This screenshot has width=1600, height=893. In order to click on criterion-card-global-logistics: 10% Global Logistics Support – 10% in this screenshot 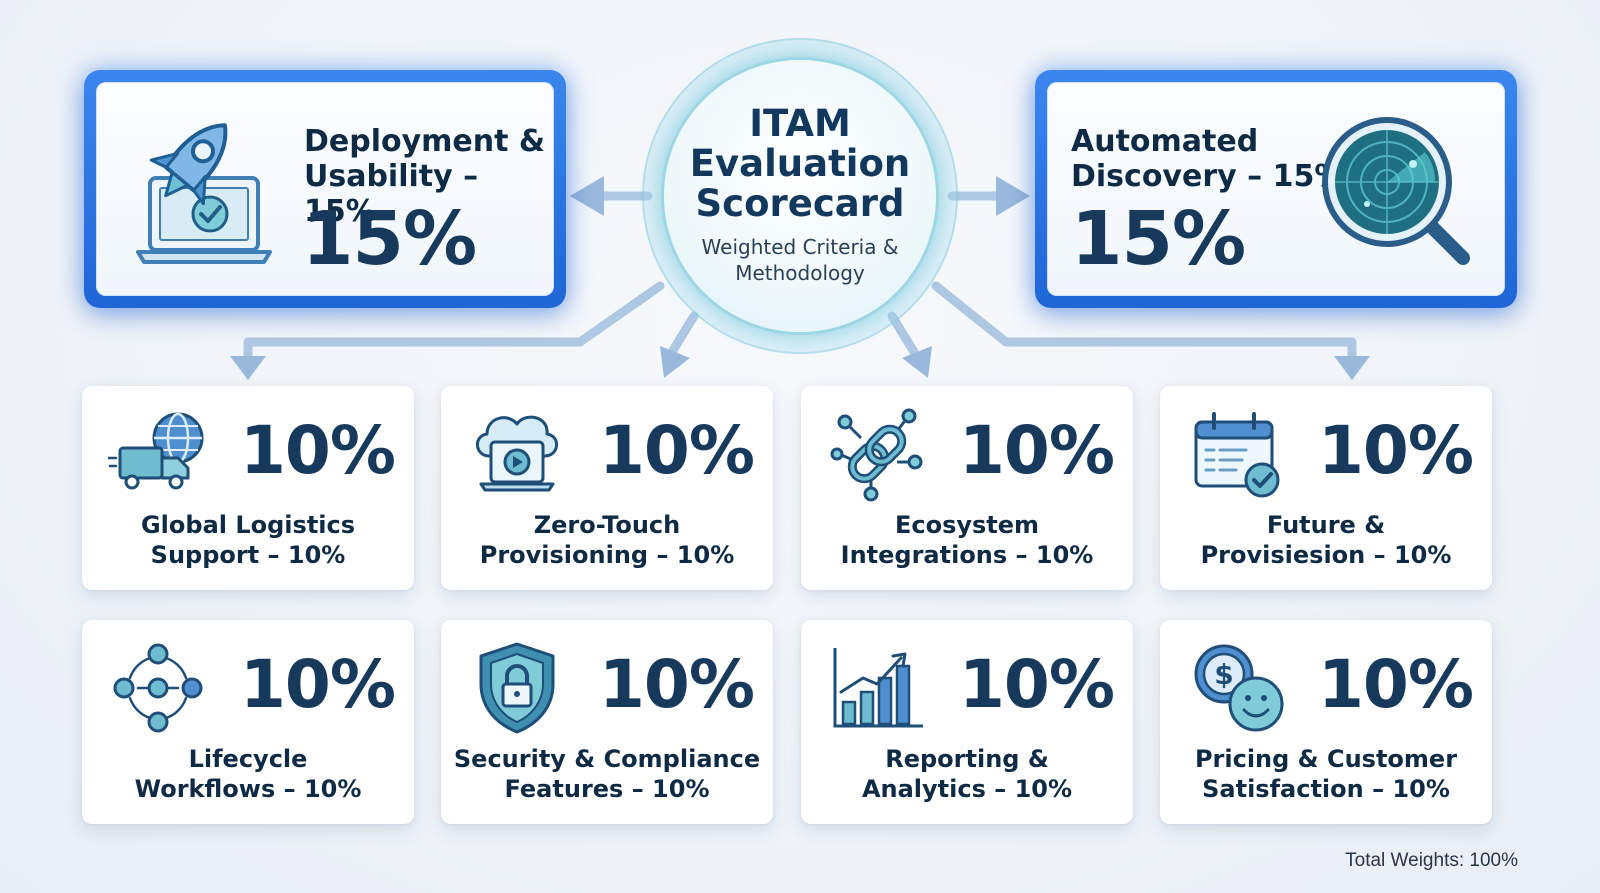, I will do `click(248, 488)`.